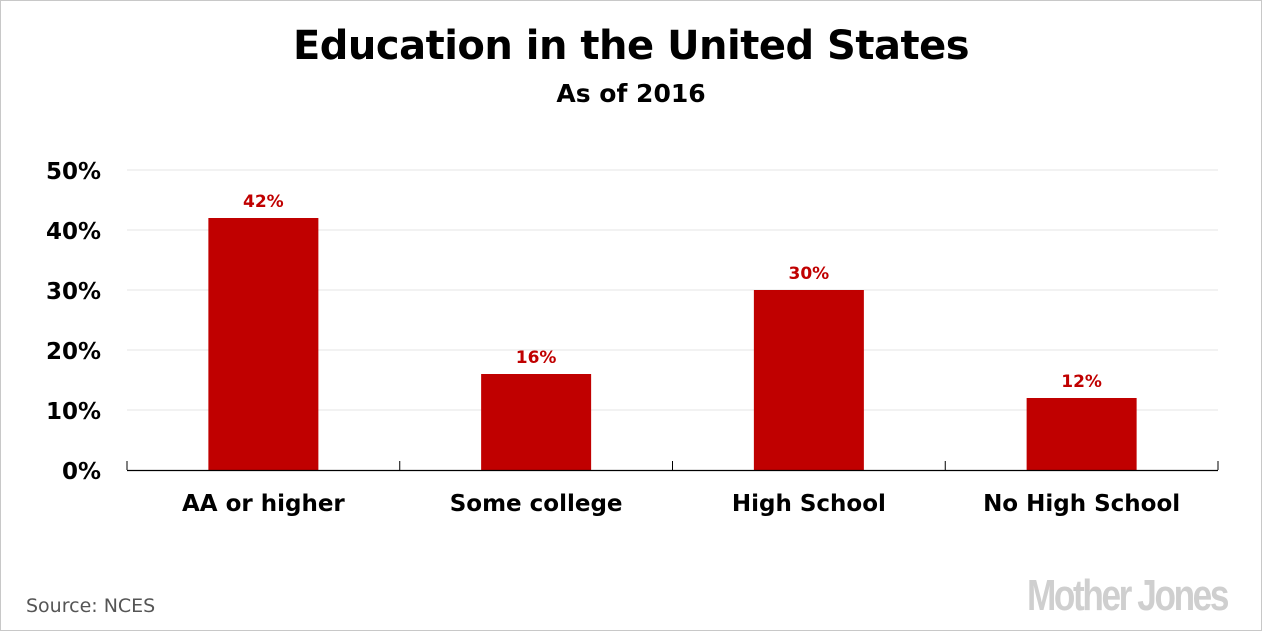 The height and width of the screenshot is (631, 1262). What do you see at coordinates (1128, 595) in the screenshot?
I see `mother-jones-logo: Mother Jones` at bounding box center [1128, 595].